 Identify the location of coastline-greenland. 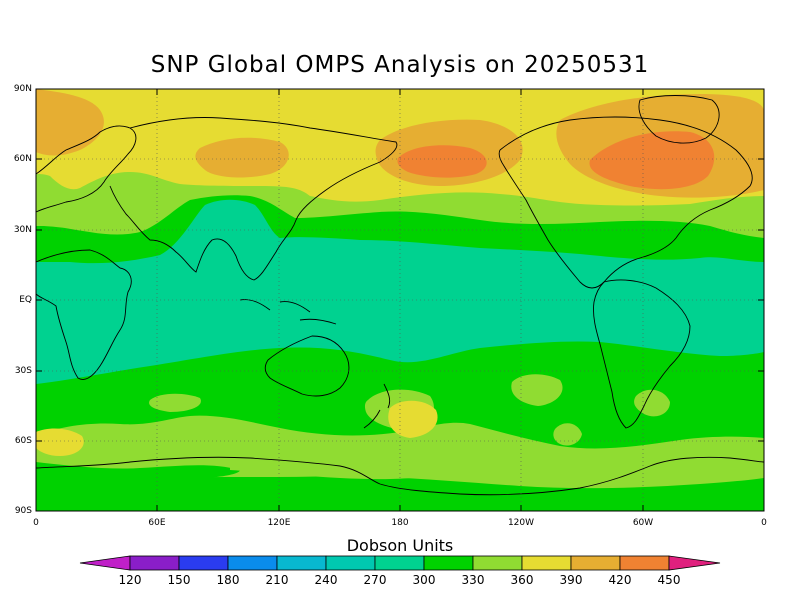
(679, 119).